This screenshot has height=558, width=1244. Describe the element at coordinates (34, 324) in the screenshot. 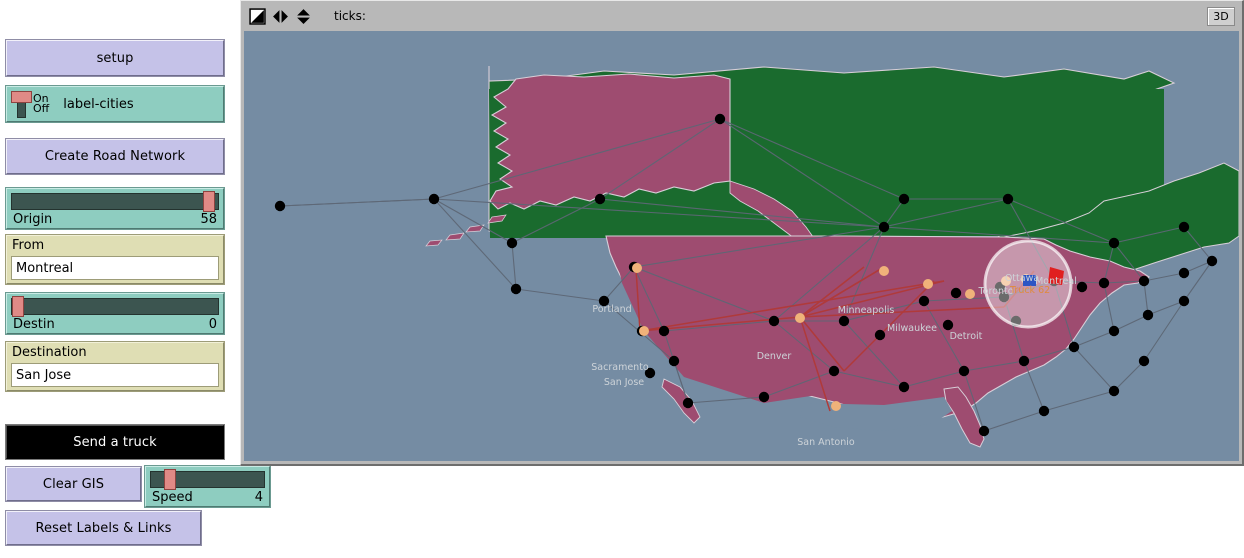

I see `destin-slider-label: Destin` at that location.